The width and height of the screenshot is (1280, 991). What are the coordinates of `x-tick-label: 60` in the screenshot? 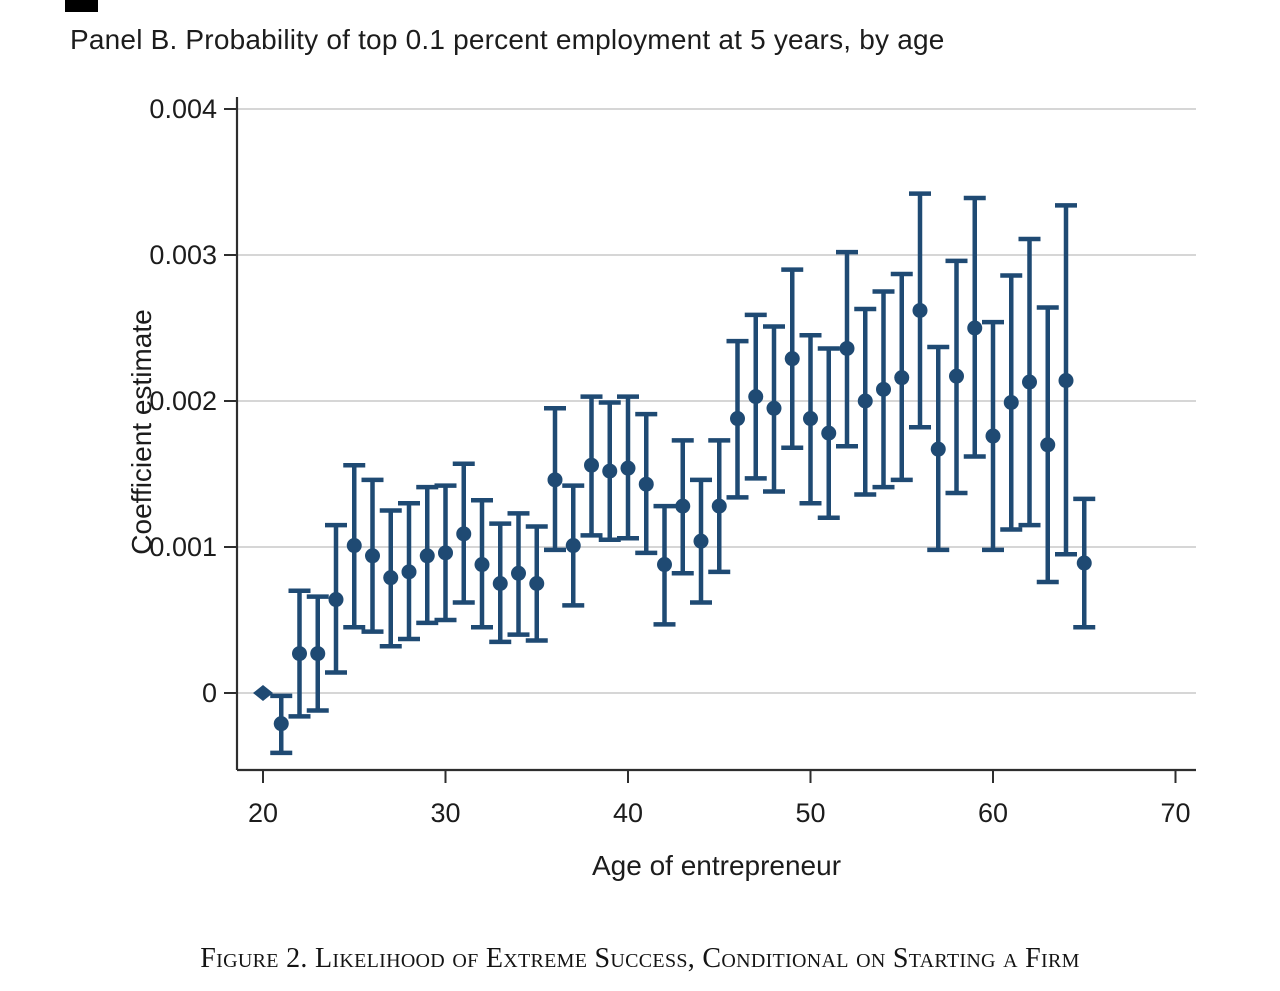 It's located at (993, 813).